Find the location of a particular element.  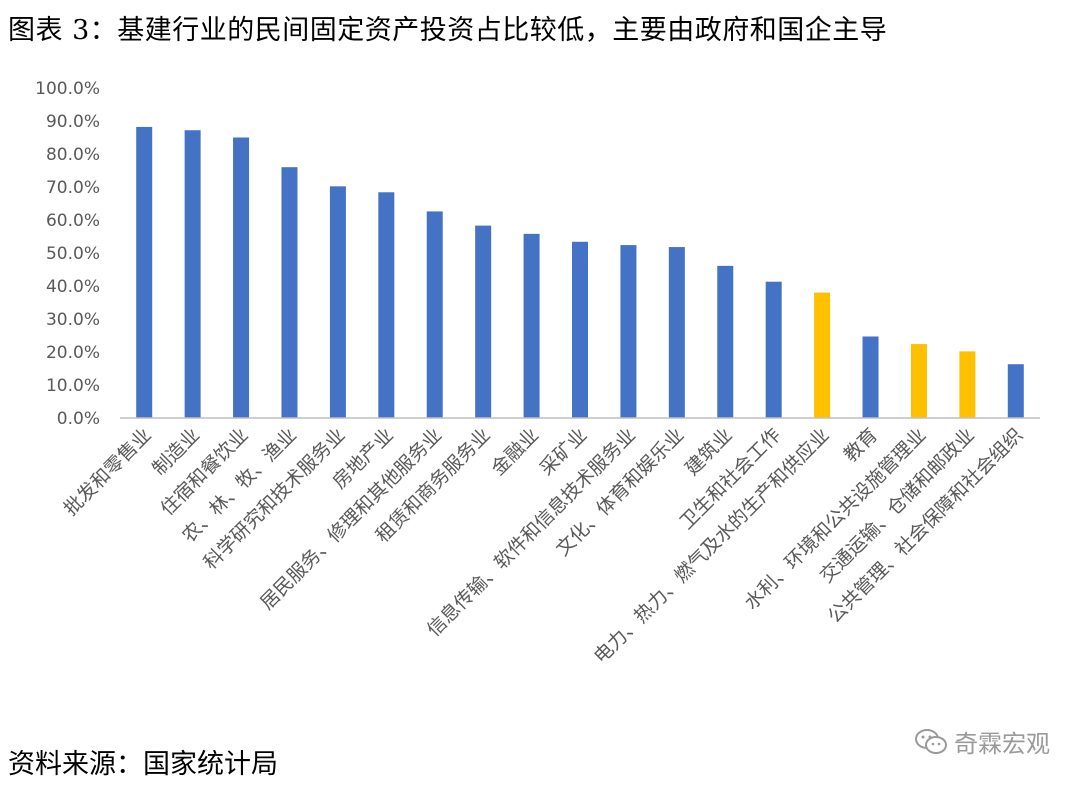

source-note: 资料来源：国家统计局 is located at coordinates (143, 764).